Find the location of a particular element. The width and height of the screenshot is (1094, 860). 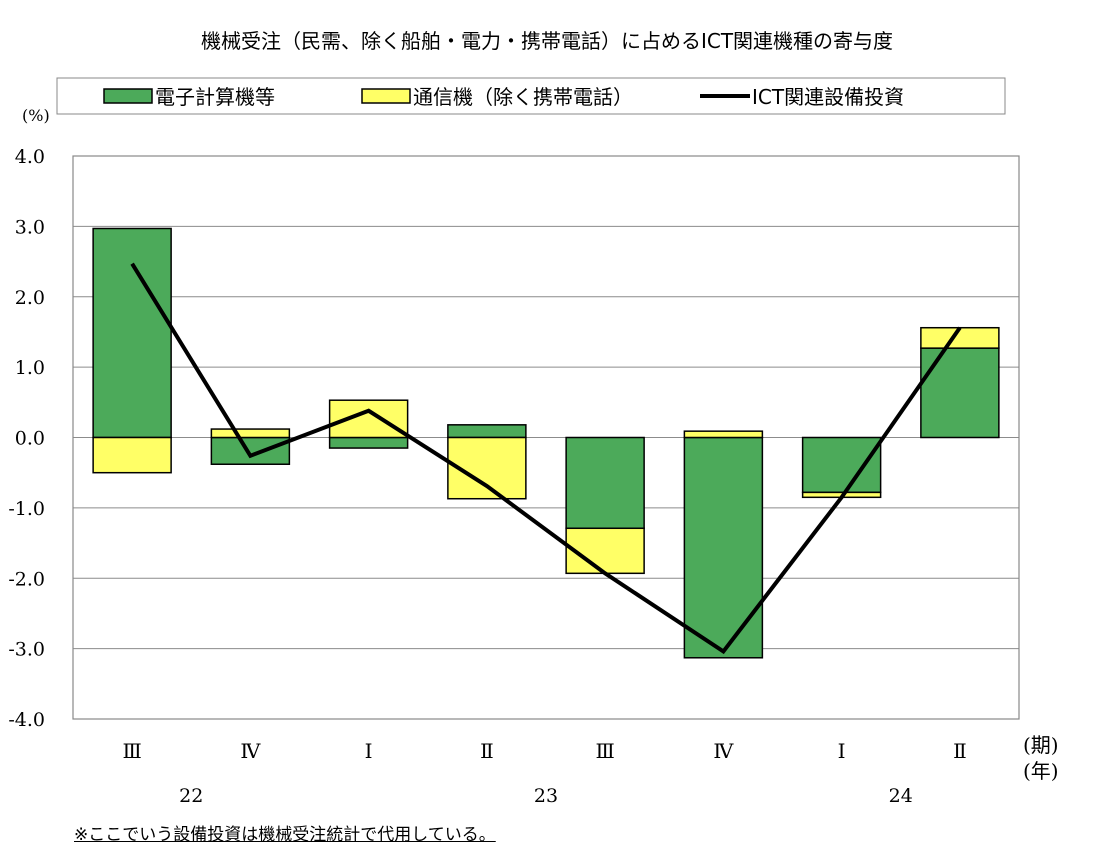

x-axis-unit-year: (年) is located at coordinates (1041, 771).